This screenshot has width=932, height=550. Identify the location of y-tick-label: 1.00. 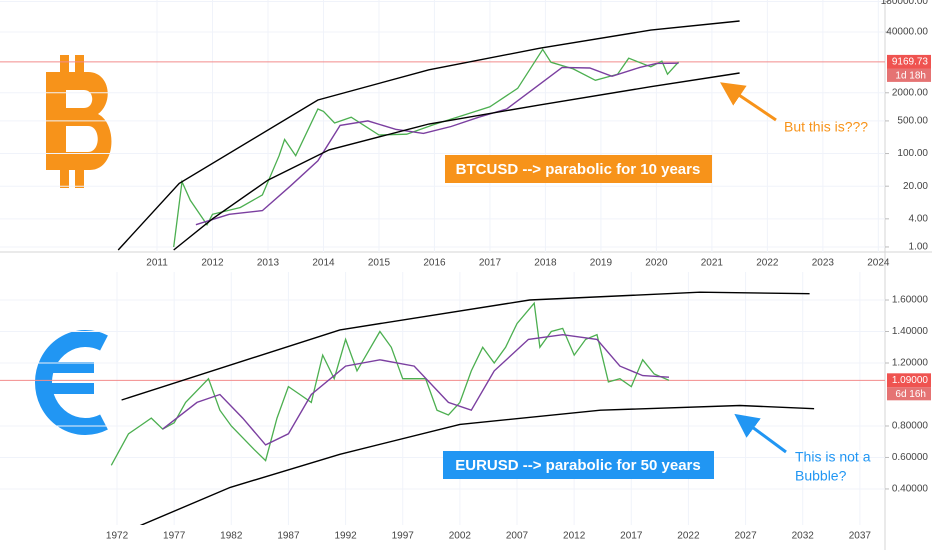
(919, 247).